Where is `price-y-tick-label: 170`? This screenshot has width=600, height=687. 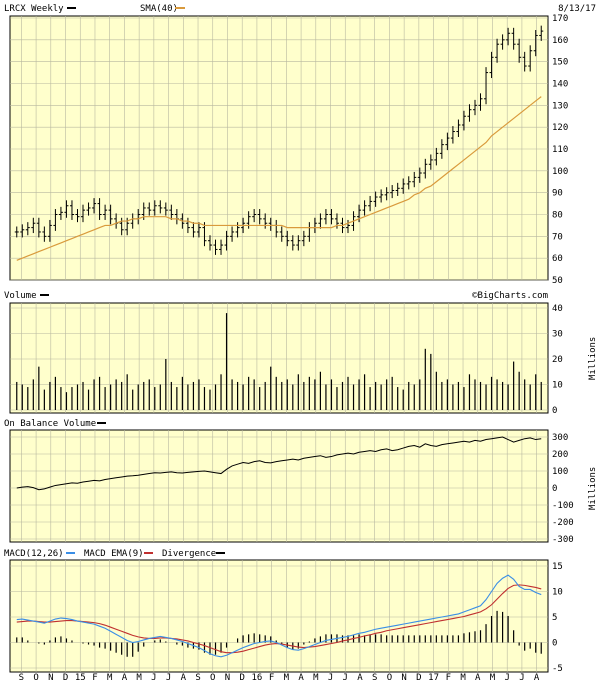 price-y-tick-label: 170 is located at coordinates (560, 19).